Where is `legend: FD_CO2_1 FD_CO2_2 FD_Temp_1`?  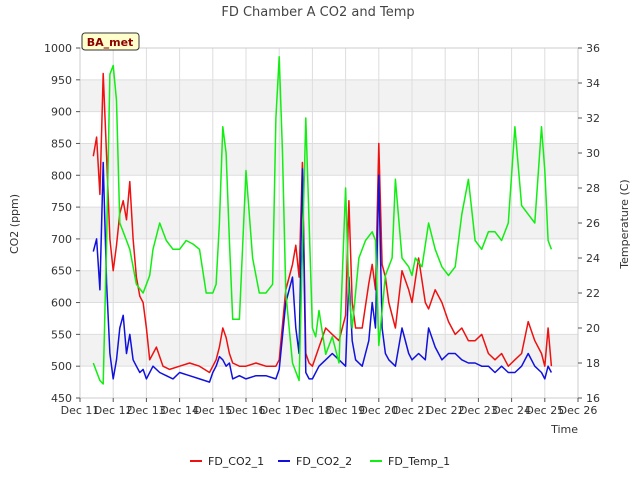 legend: FD_CO2_1 FD_CO2_2 FD_Temp_1 is located at coordinates (320, 461).